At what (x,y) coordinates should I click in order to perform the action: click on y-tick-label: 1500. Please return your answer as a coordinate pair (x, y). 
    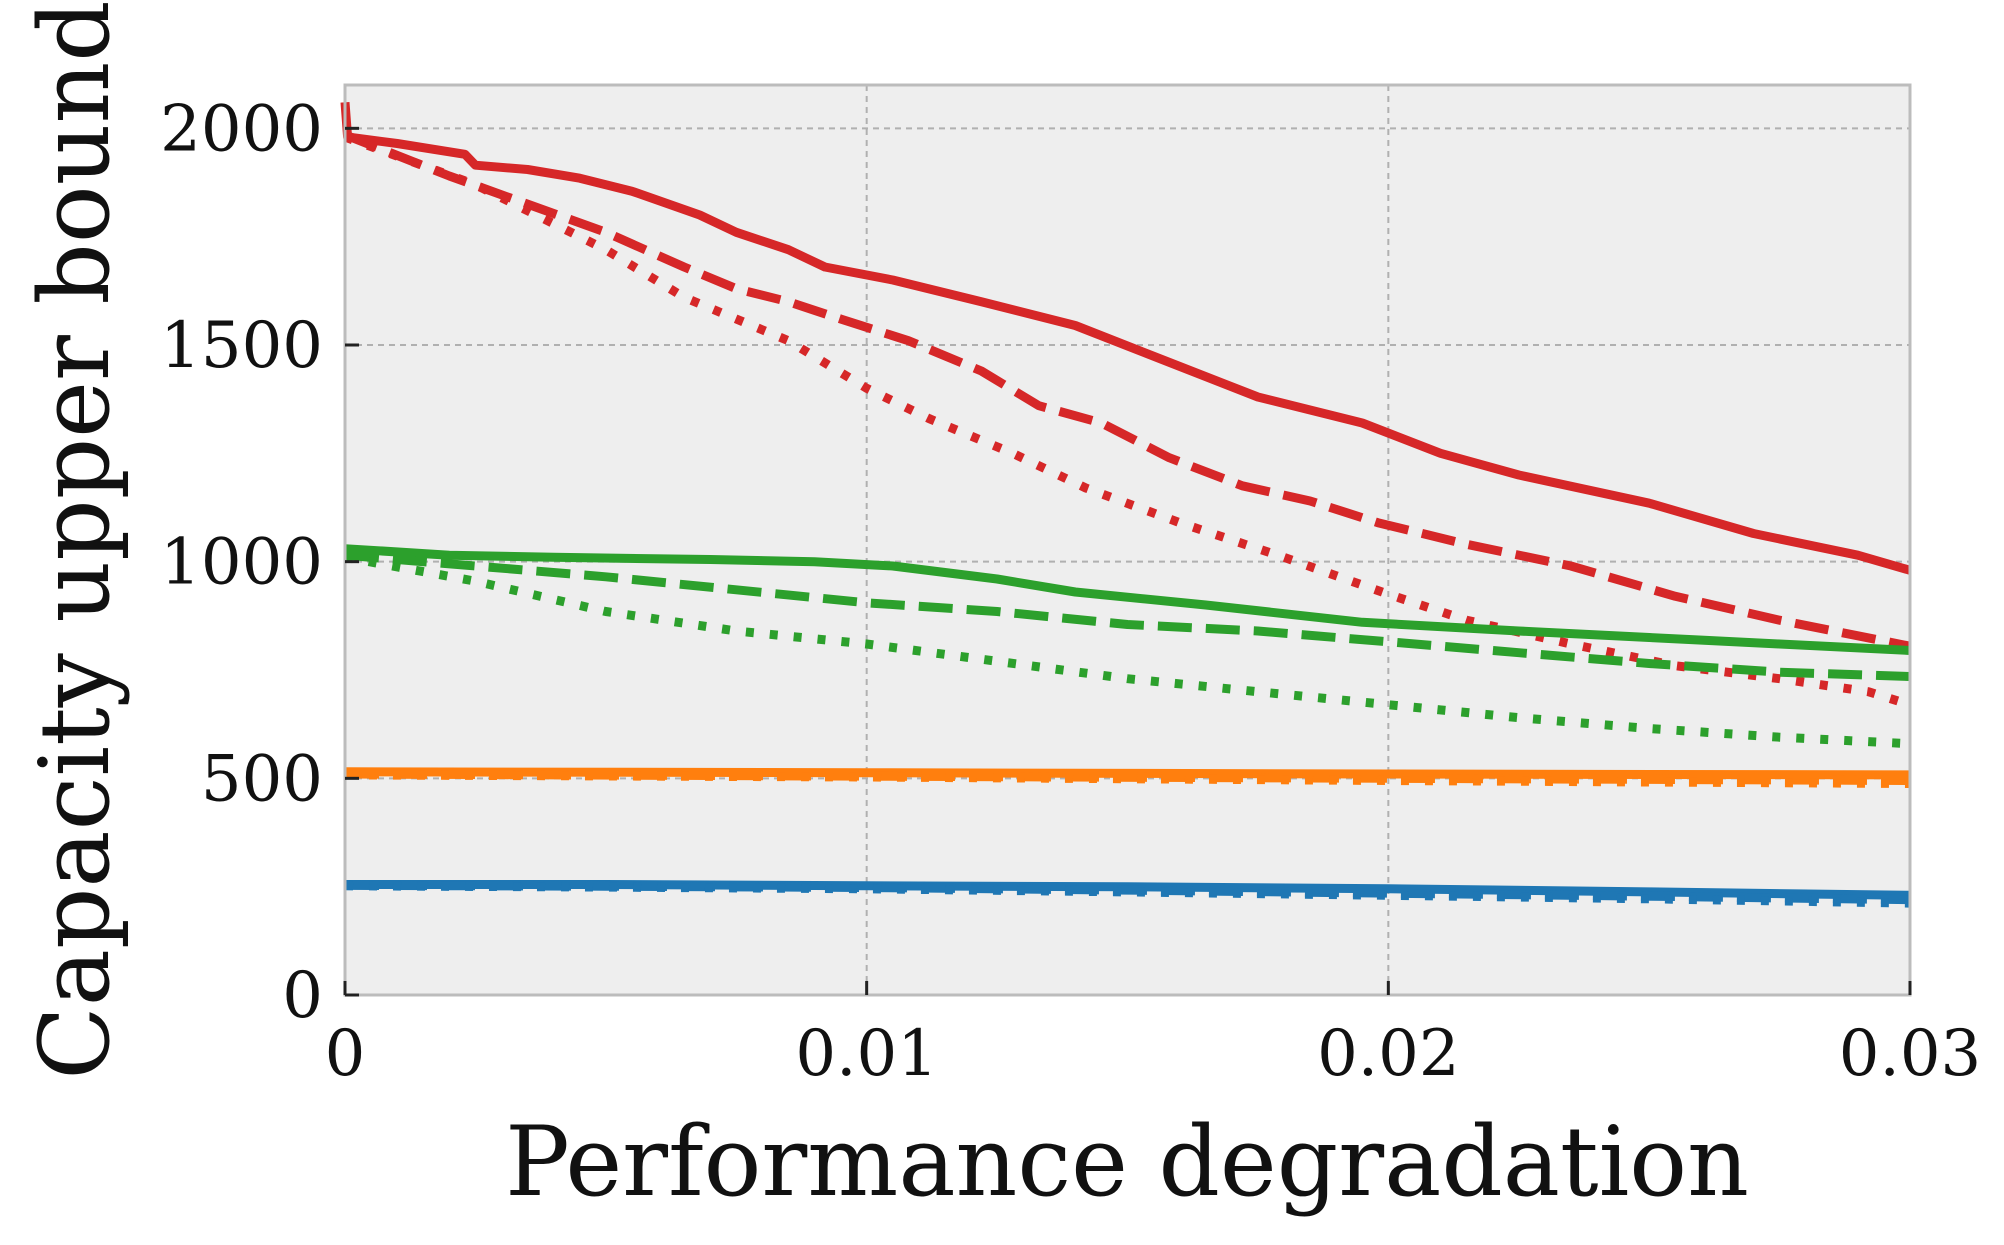
    Looking at the image, I should click on (241, 346).